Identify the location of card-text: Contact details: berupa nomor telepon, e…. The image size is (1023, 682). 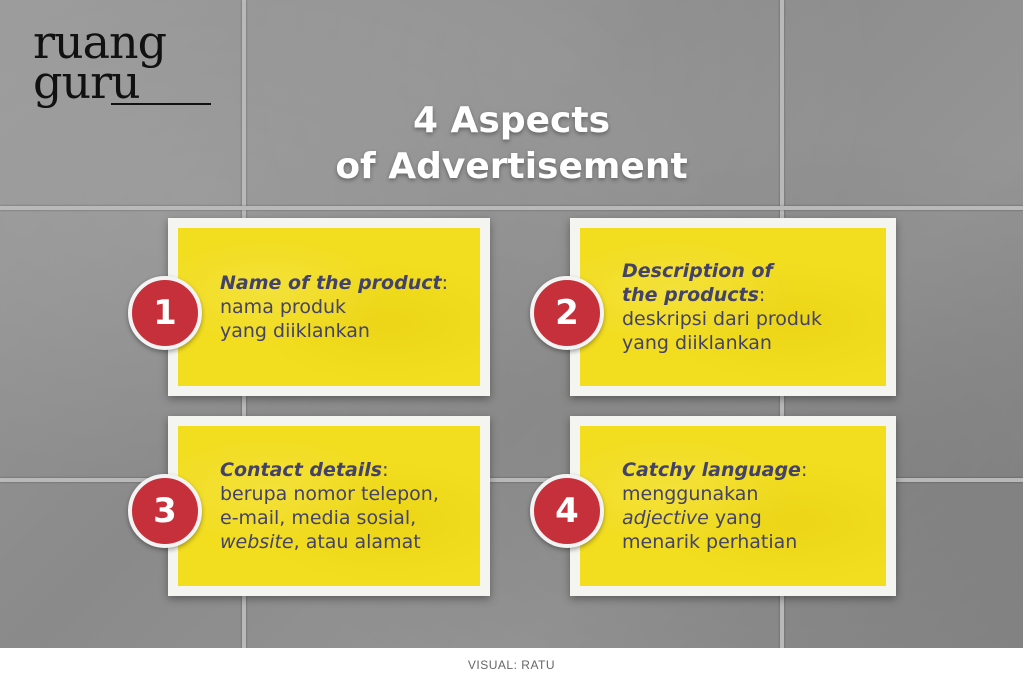
(347, 506).